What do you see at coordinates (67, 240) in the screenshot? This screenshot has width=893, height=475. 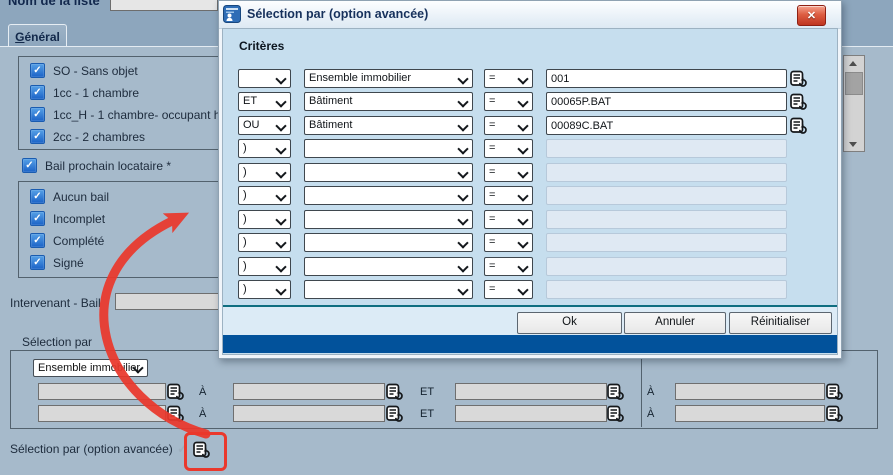 I see `checkbox-complete: Complété` at bounding box center [67, 240].